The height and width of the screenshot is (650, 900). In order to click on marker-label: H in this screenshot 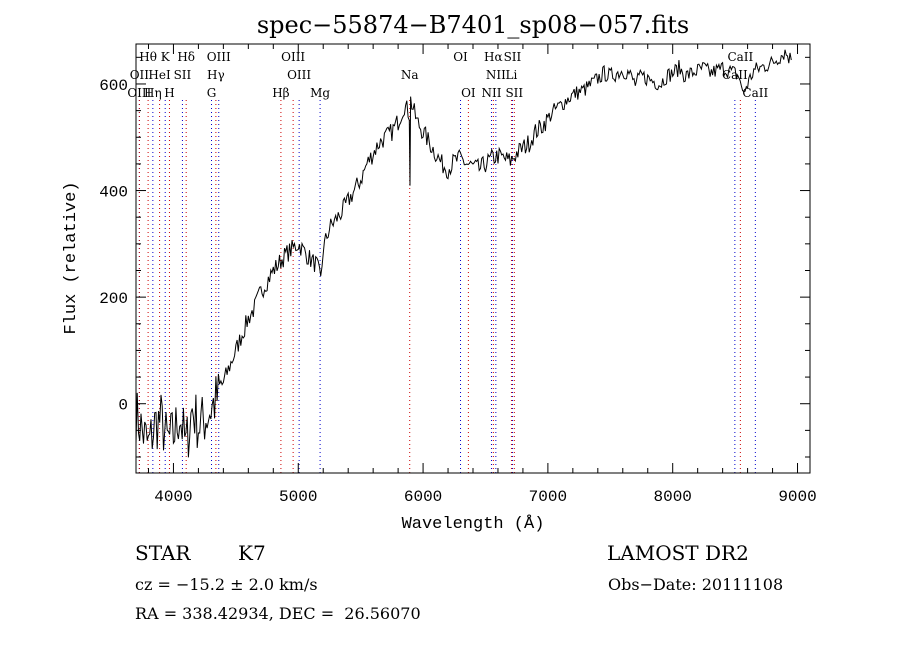, I will do `click(169, 93)`.